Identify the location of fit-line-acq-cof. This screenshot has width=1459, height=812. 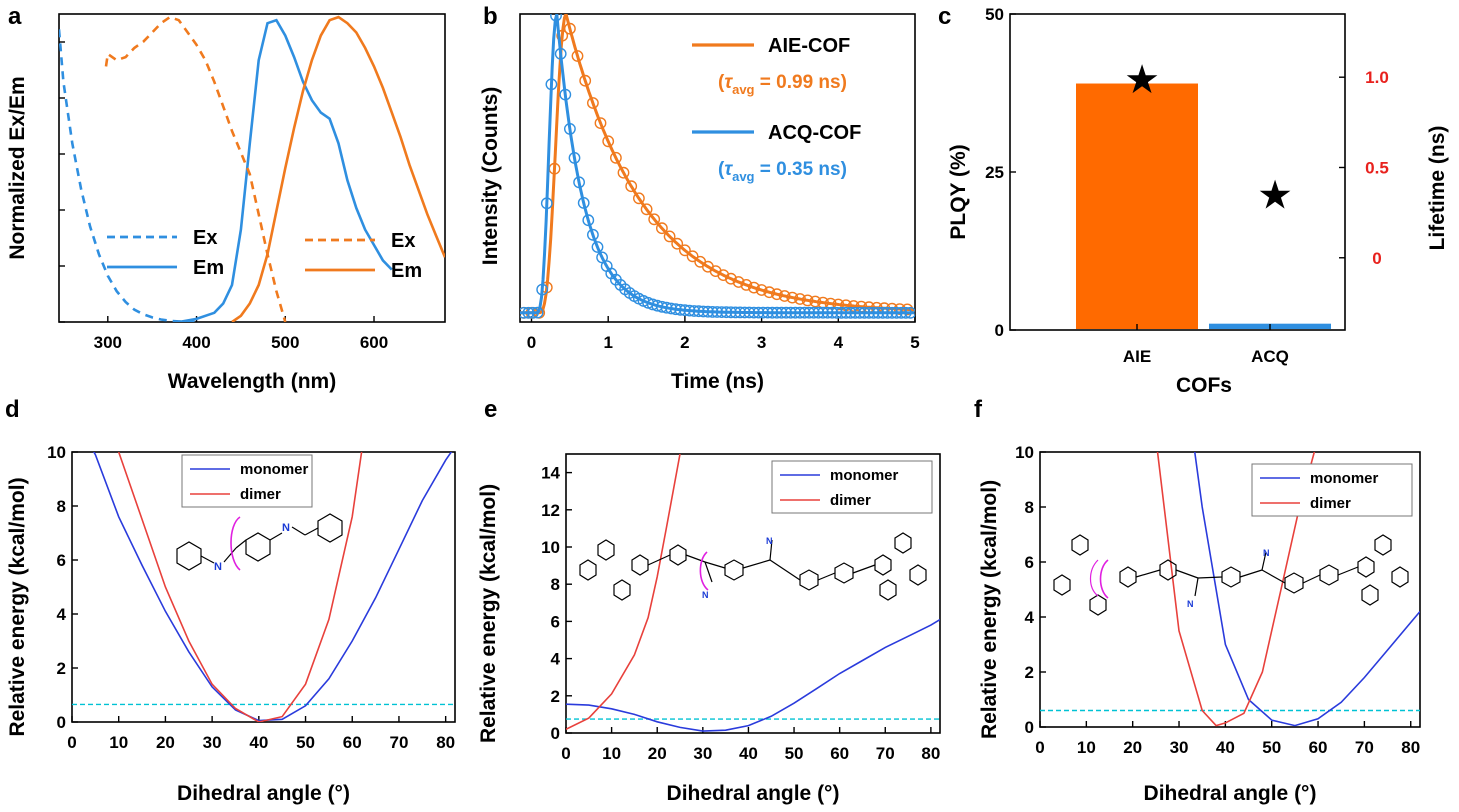
(717, 164).